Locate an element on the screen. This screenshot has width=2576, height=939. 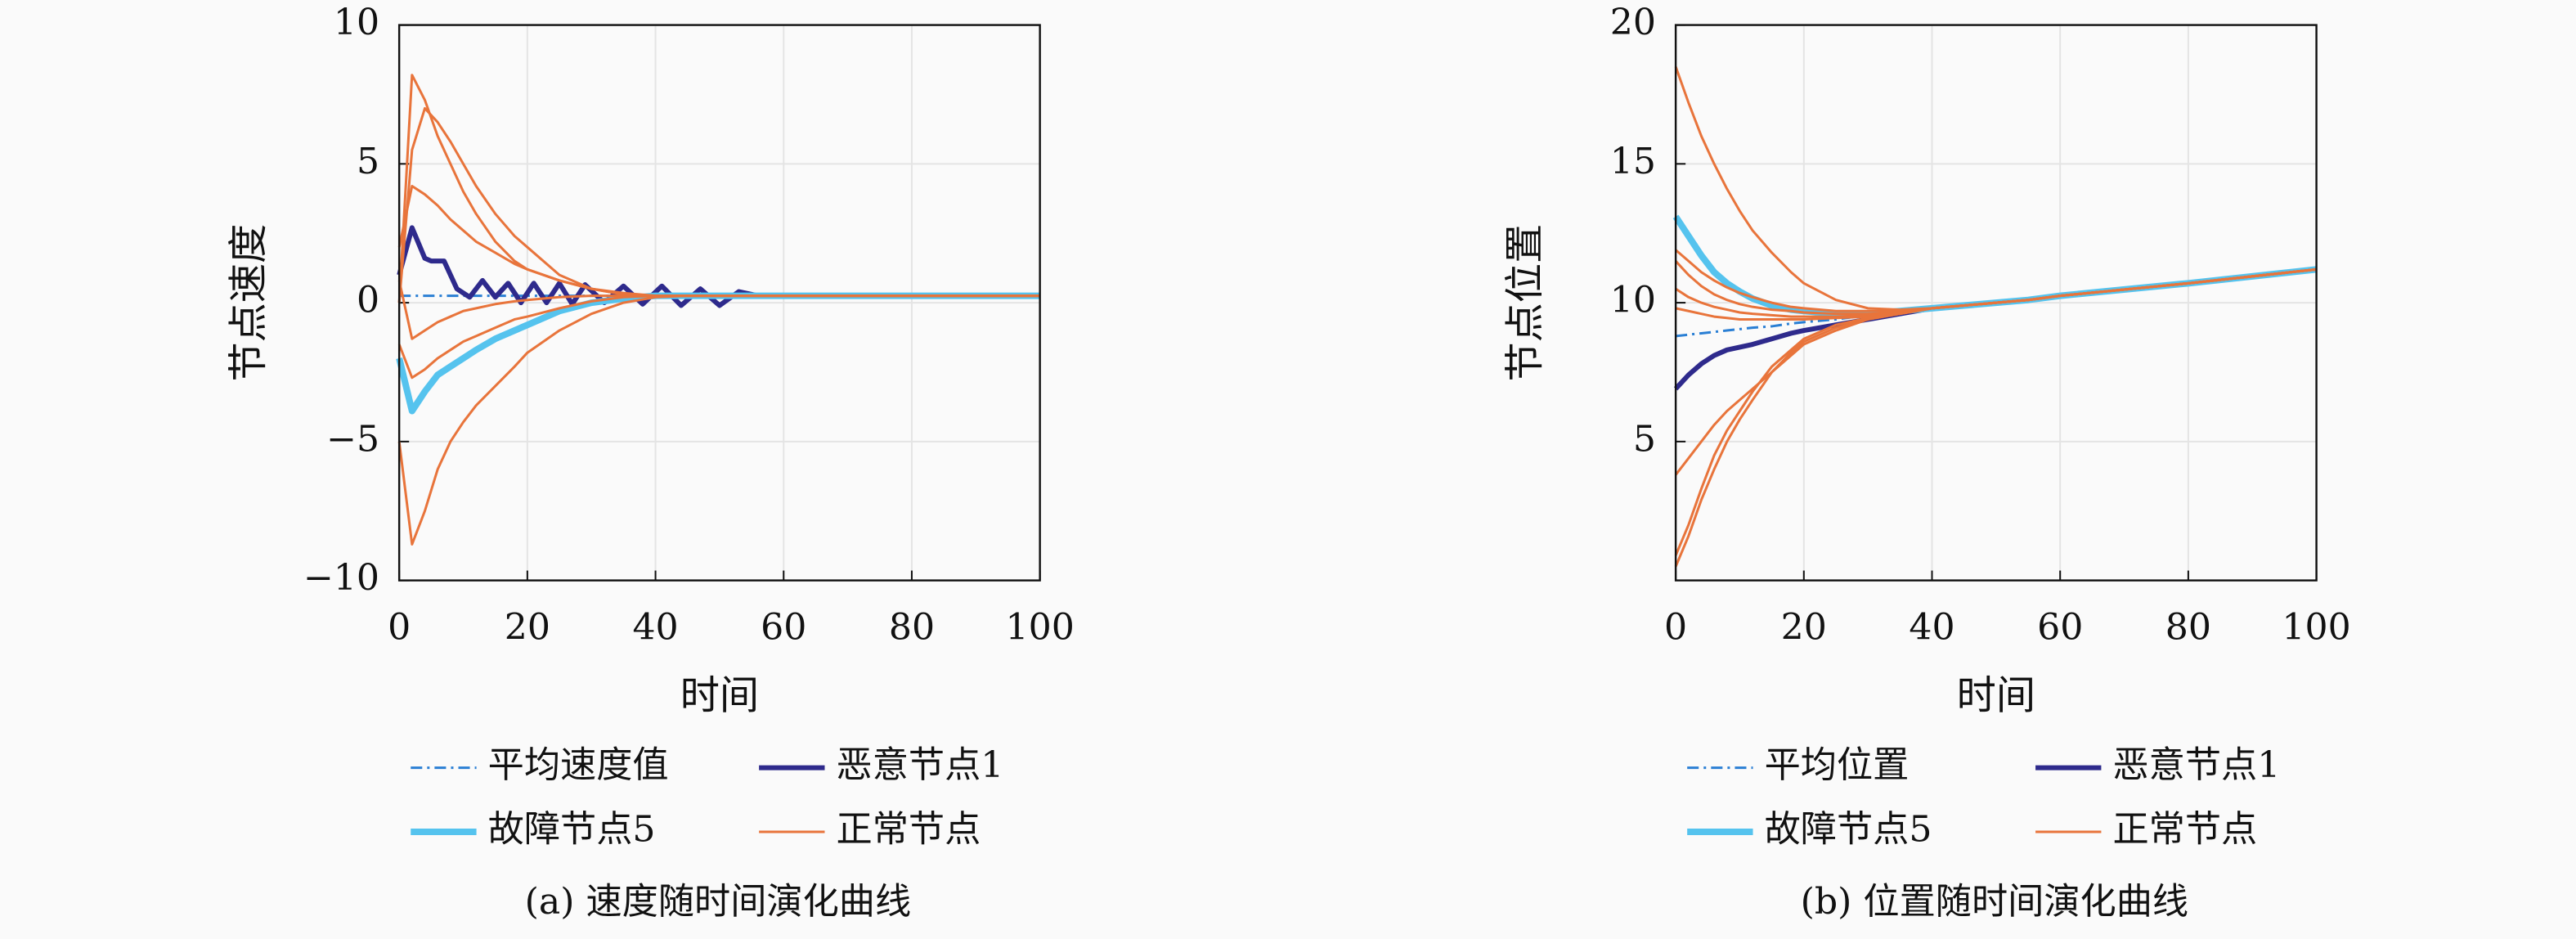
y-axis-label: 节点位置 is located at coordinates (1525, 303).